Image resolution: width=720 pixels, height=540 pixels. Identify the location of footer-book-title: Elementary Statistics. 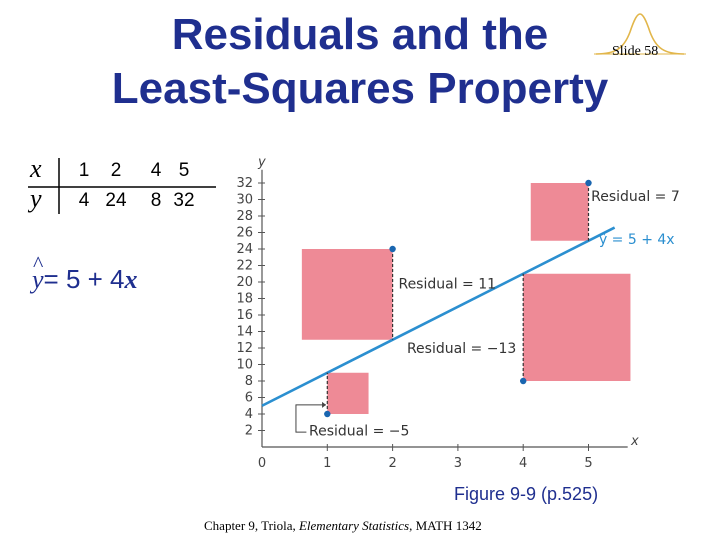
(354, 525).